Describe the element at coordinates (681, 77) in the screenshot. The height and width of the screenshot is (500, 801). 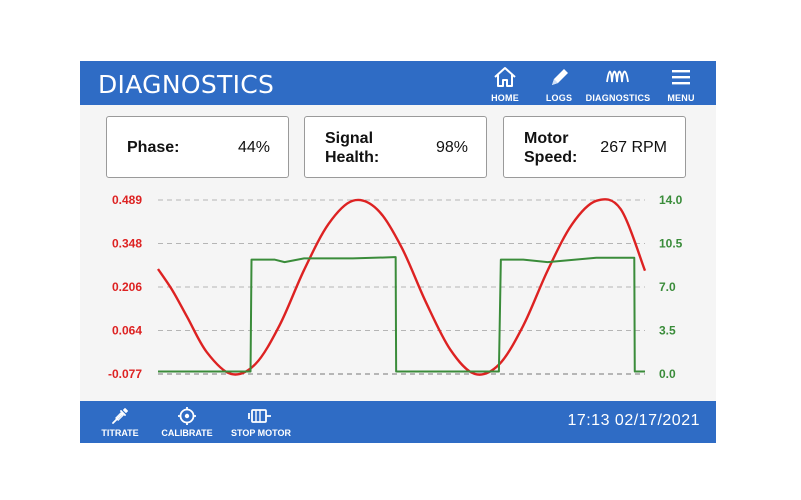
I see `hamburger-menu-icon` at that location.